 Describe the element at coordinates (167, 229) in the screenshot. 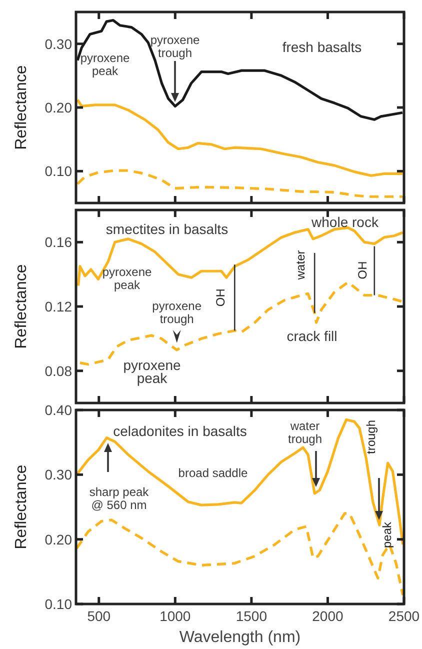

I see `text: smectites in basalts` at that location.